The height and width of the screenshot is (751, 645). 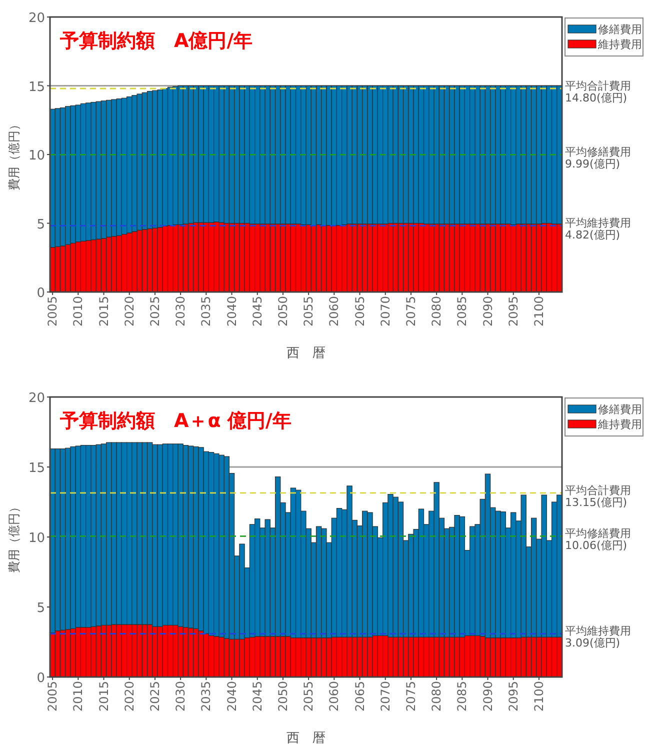 I want to click on ref-line-label: 平均維持費用 3.09(億円), so click(x=598, y=637).